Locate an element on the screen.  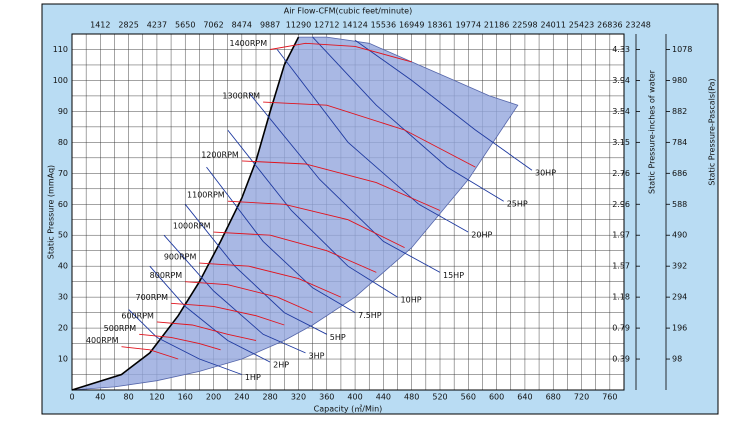
x-tick-label: 600 is located at coordinates (496, 397).